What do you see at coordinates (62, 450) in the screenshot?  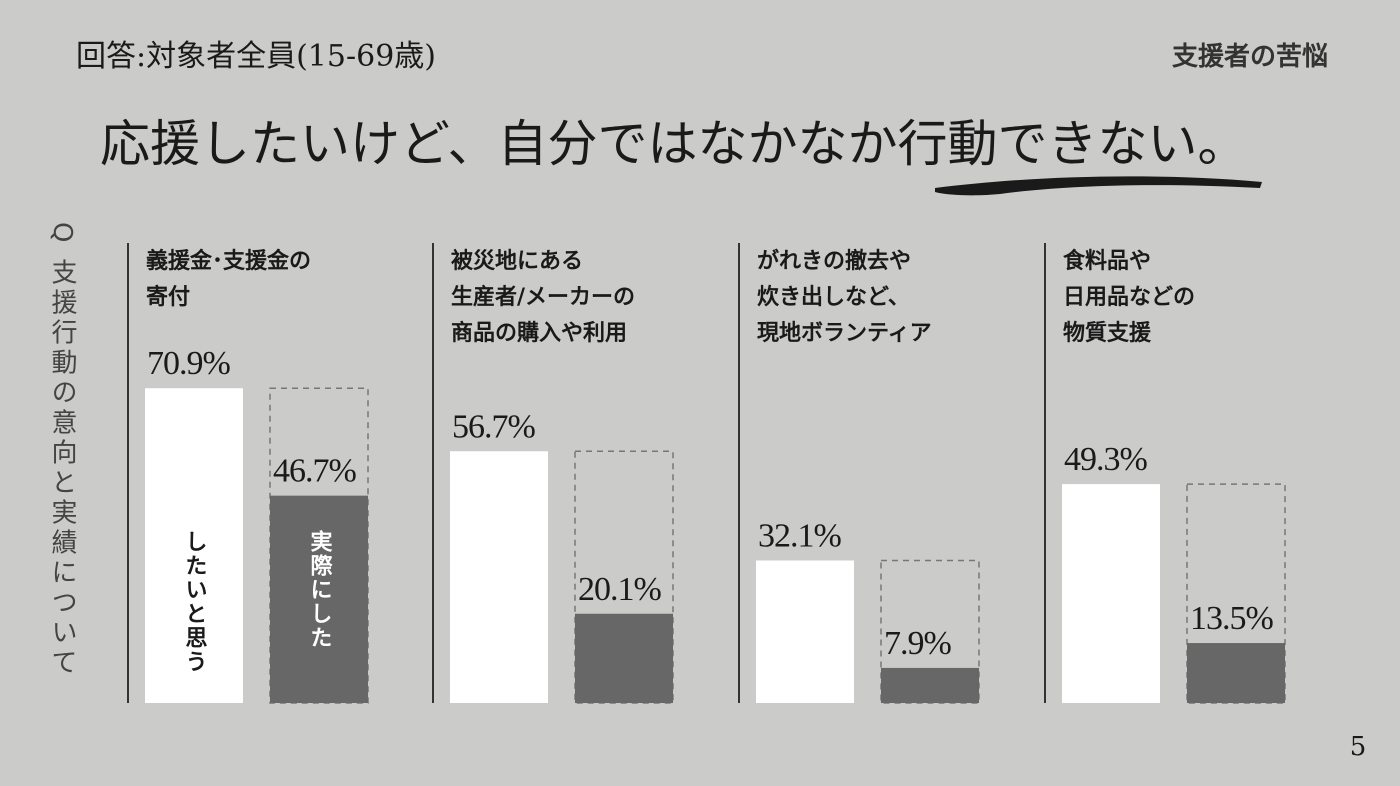 I see `question: Q 支援行動の意向と実績について` at bounding box center [62, 450].